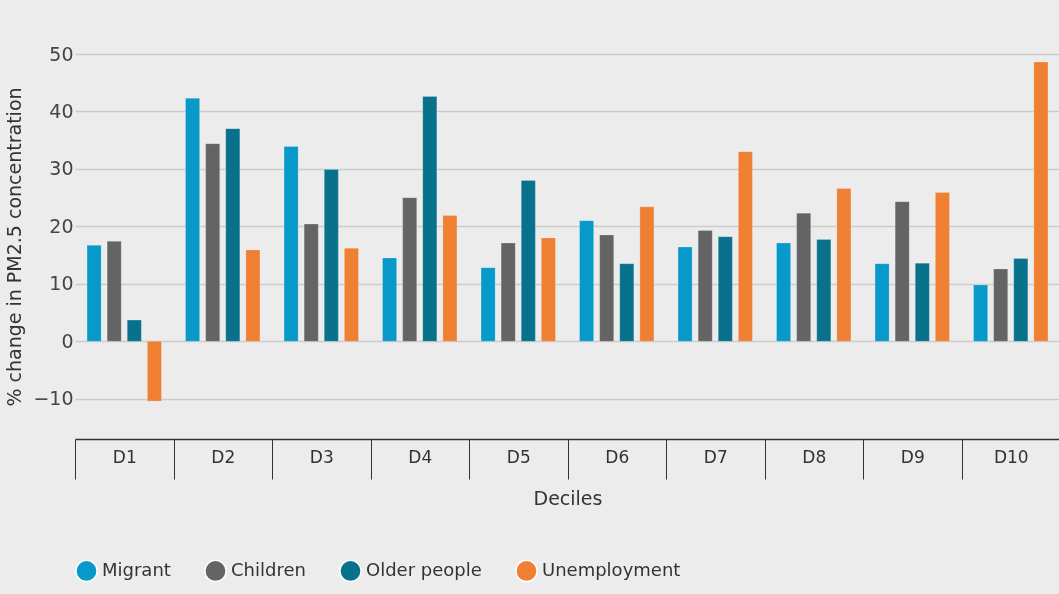  What do you see at coordinates (611, 569) in the screenshot?
I see `legend-label: Unemployment` at bounding box center [611, 569].